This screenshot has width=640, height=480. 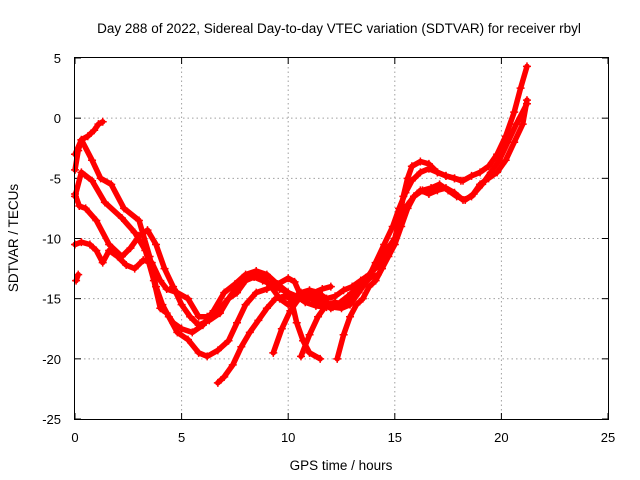 What do you see at coordinates (51, 299) in the screenshot?
I see `y-tick-label: -15` at bounding box center [51, 299].